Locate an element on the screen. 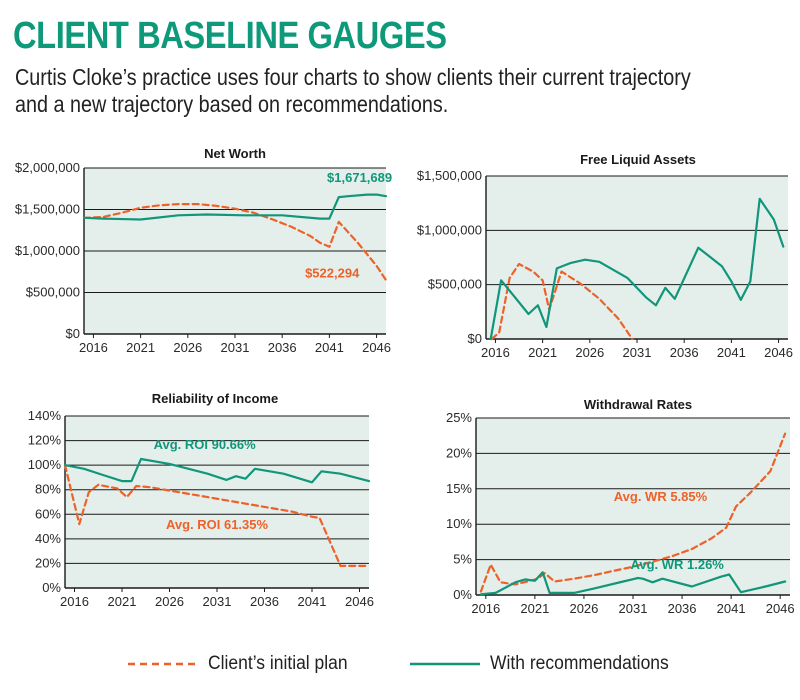 The height and width of the screenshot is (700, 800). legend-dashed-line-icon is located at coordinates (163, 664).